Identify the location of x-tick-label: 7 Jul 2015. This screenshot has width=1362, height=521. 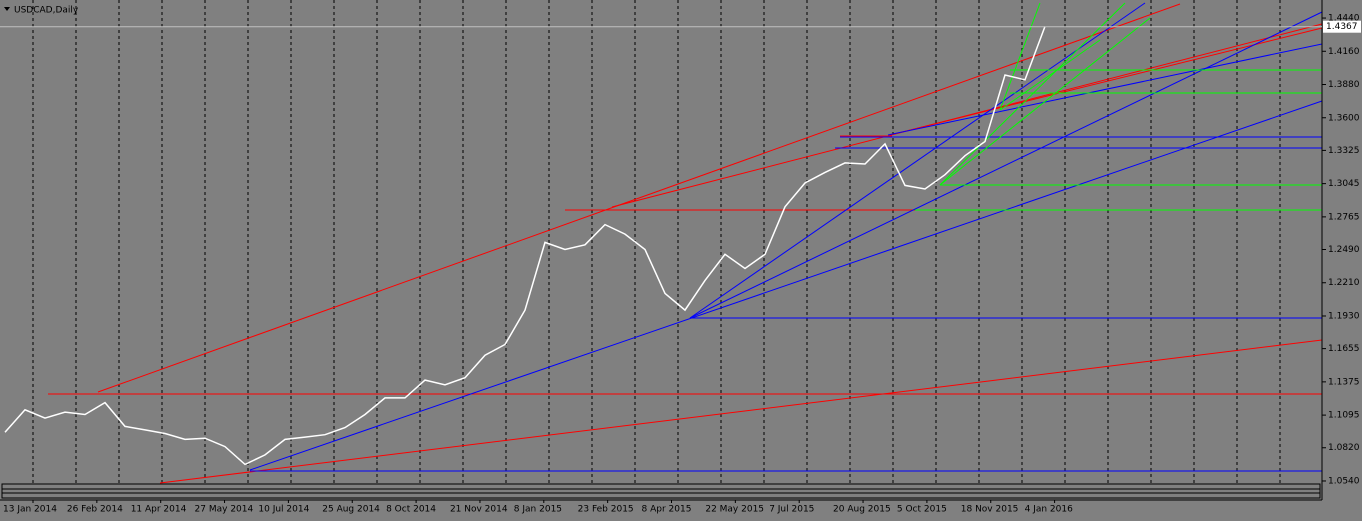
(791, 510).